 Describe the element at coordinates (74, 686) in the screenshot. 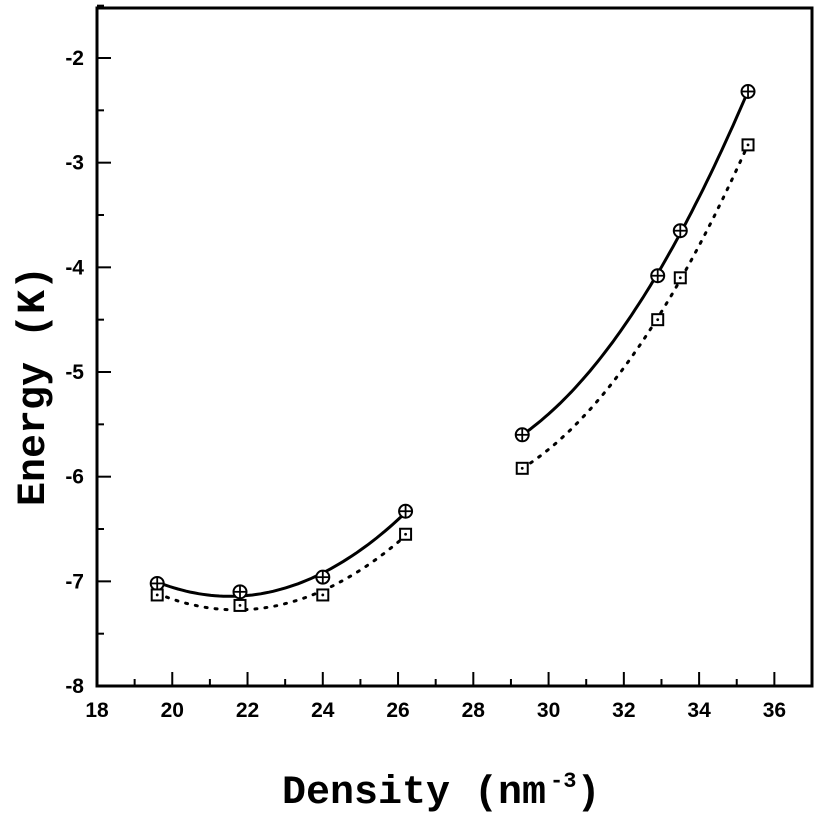

I see `y-tick-label: -8` at that location.